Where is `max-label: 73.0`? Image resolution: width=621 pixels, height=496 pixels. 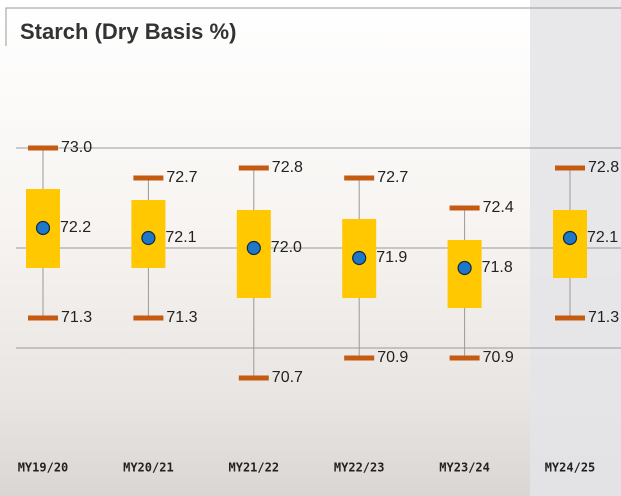 max-label: 73.0 is located at coordinates (76, 147).